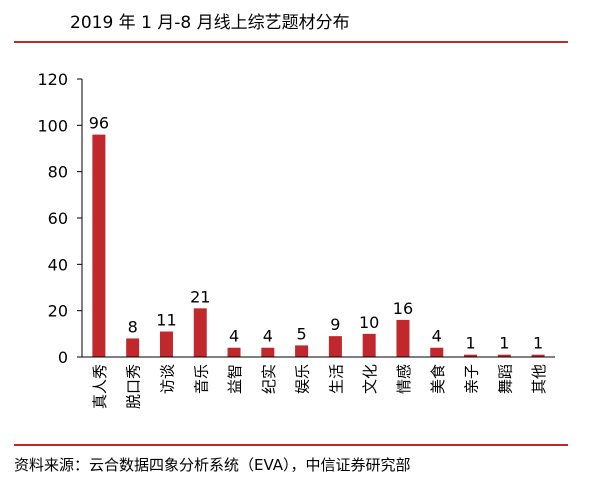  What do you see at coordinates (58, 172) in the screenshot?
I see `y-tick-label: 80` at bounding box center [58, 172].